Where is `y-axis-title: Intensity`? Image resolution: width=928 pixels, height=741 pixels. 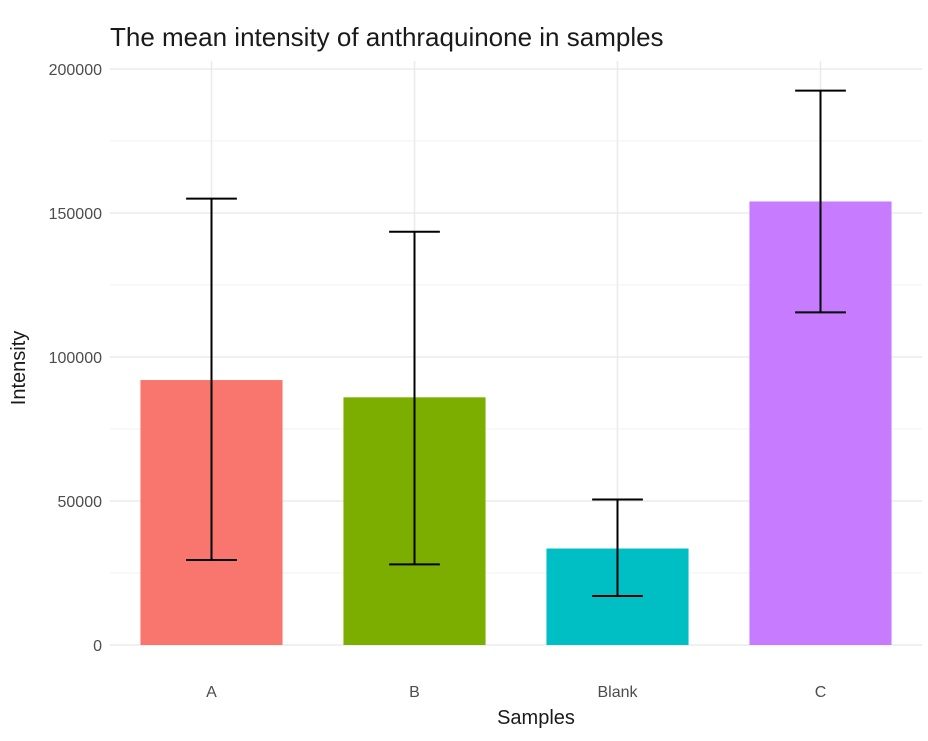
y-axis-title: Intensity is located at coordinates (19, 368).